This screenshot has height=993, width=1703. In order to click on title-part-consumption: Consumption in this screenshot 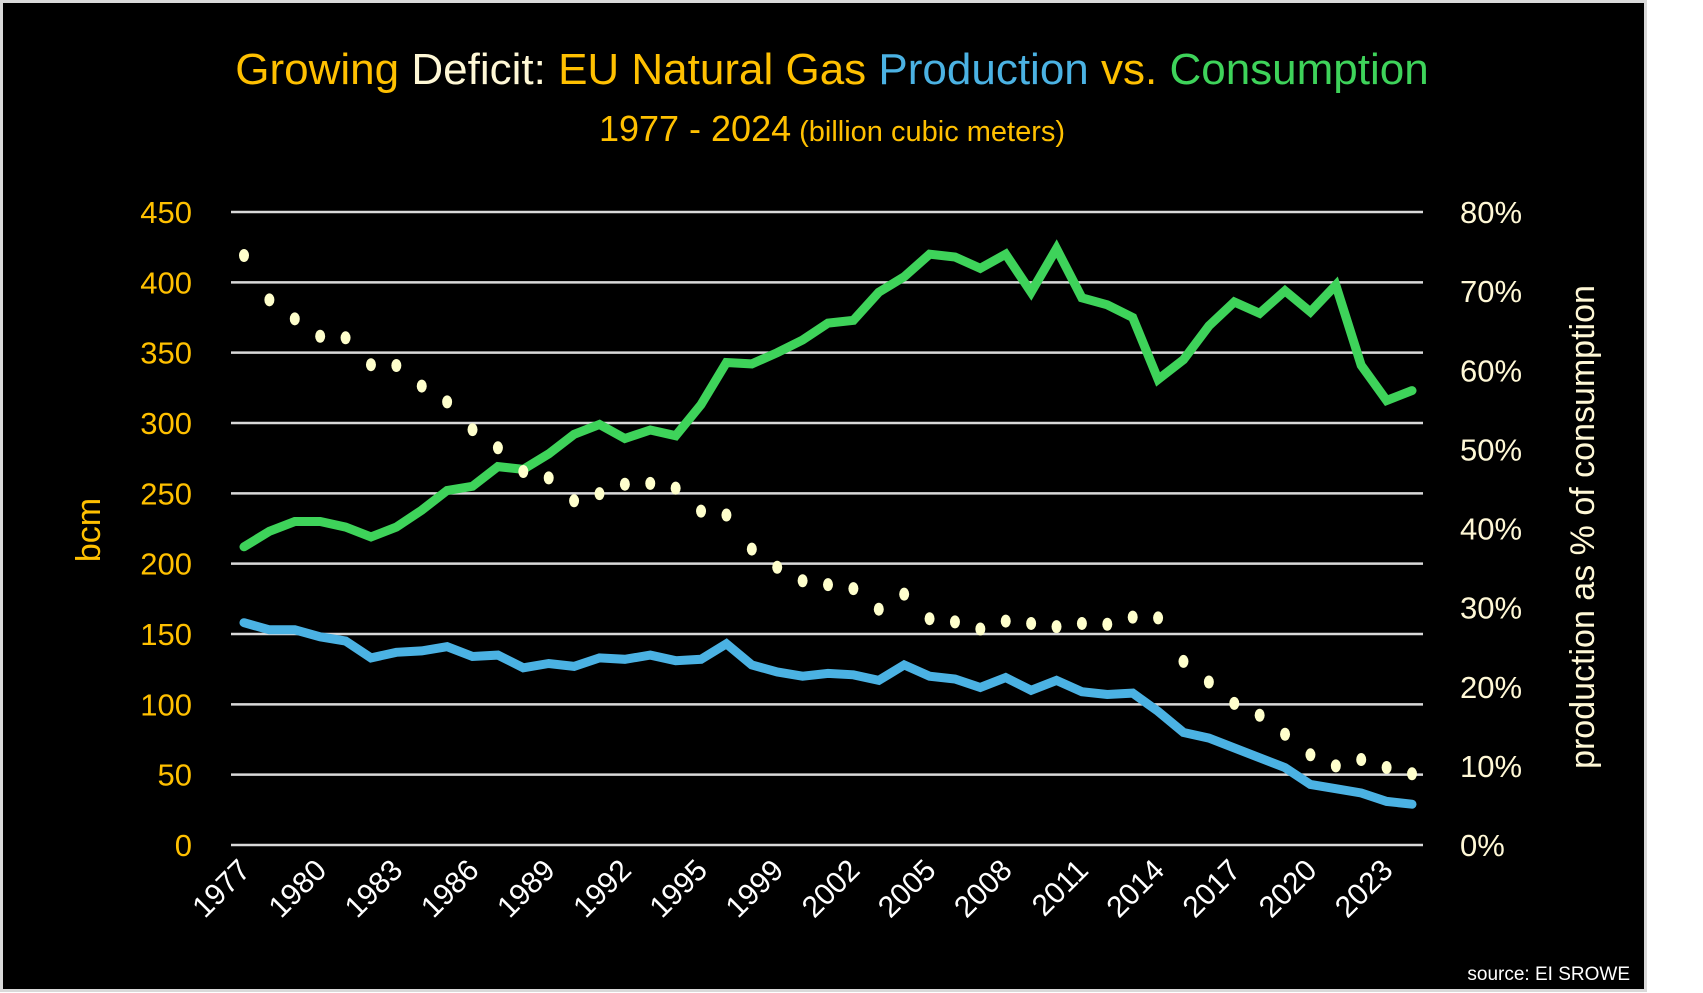, I will do `click(1298, 69)`.